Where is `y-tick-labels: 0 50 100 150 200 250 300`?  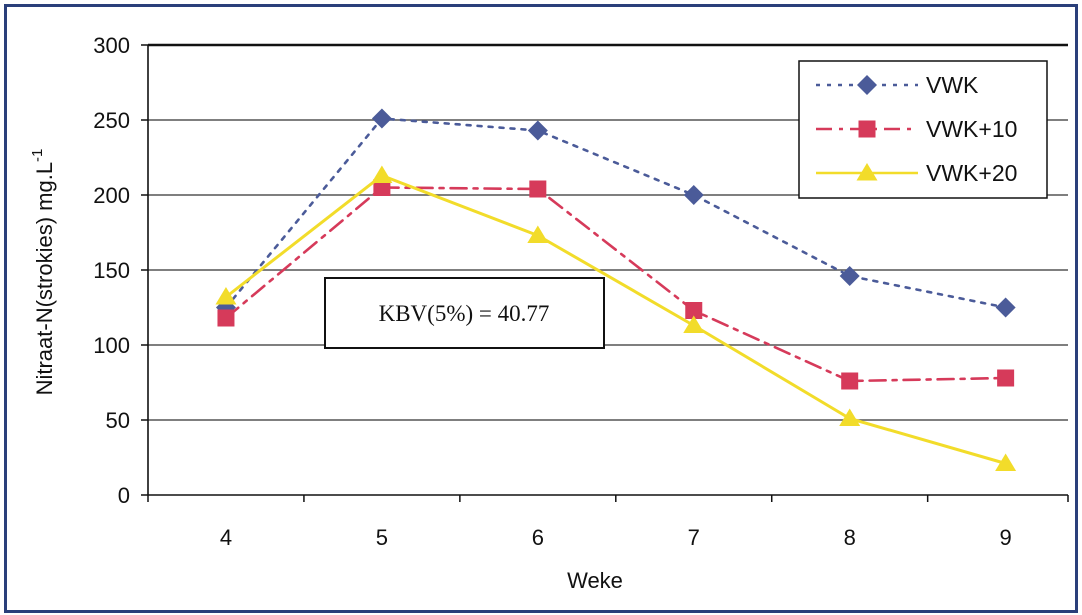 y-tick-labels: 0 50 100 150 200 250 300 is located at coordinates (111, 270).